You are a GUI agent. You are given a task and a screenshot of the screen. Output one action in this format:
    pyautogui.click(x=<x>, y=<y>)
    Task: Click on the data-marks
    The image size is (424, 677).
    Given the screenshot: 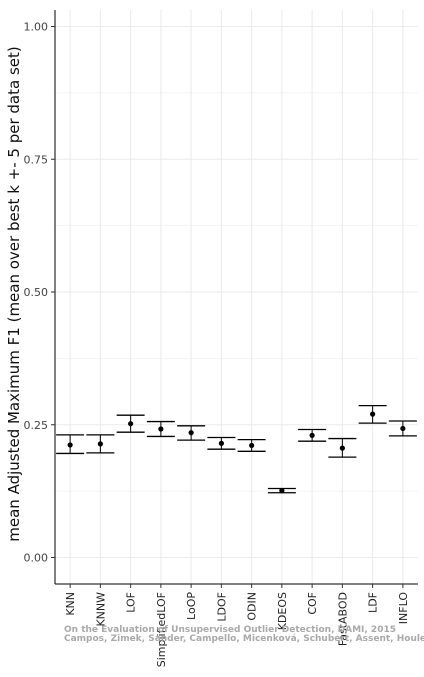 What is the action you would take?
    pyautogui.click(x=236, y=449)
    